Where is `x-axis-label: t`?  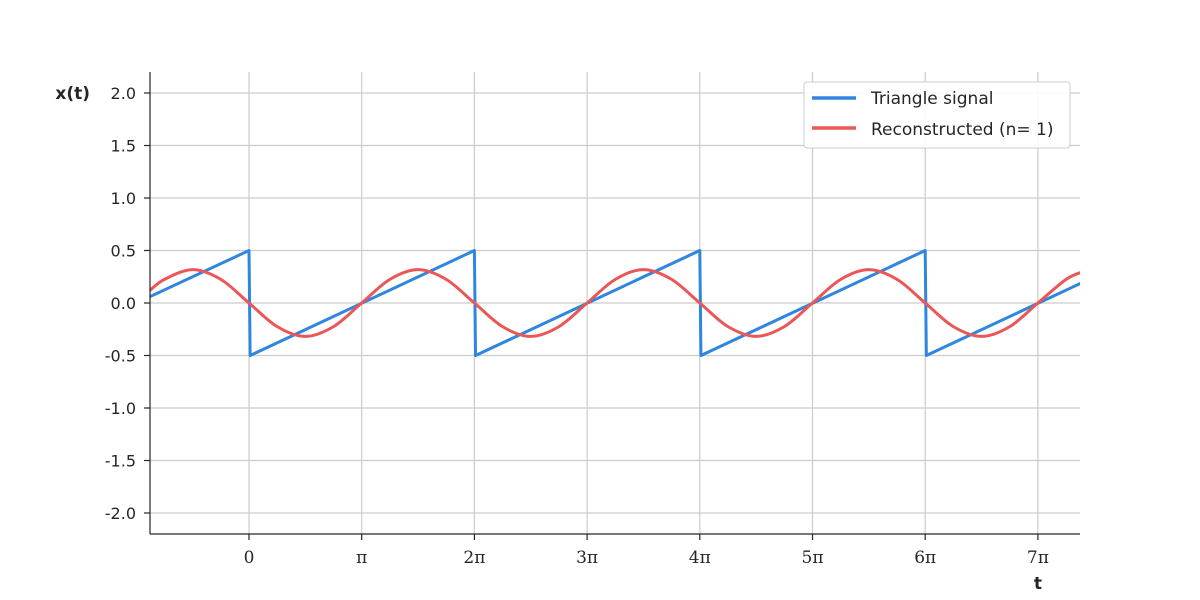
x-axis-label: t is located at coordinates (1038, 584).